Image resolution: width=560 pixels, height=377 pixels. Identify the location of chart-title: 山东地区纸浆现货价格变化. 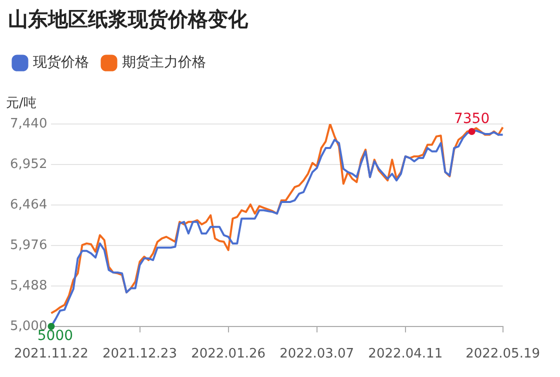
(128, 19).